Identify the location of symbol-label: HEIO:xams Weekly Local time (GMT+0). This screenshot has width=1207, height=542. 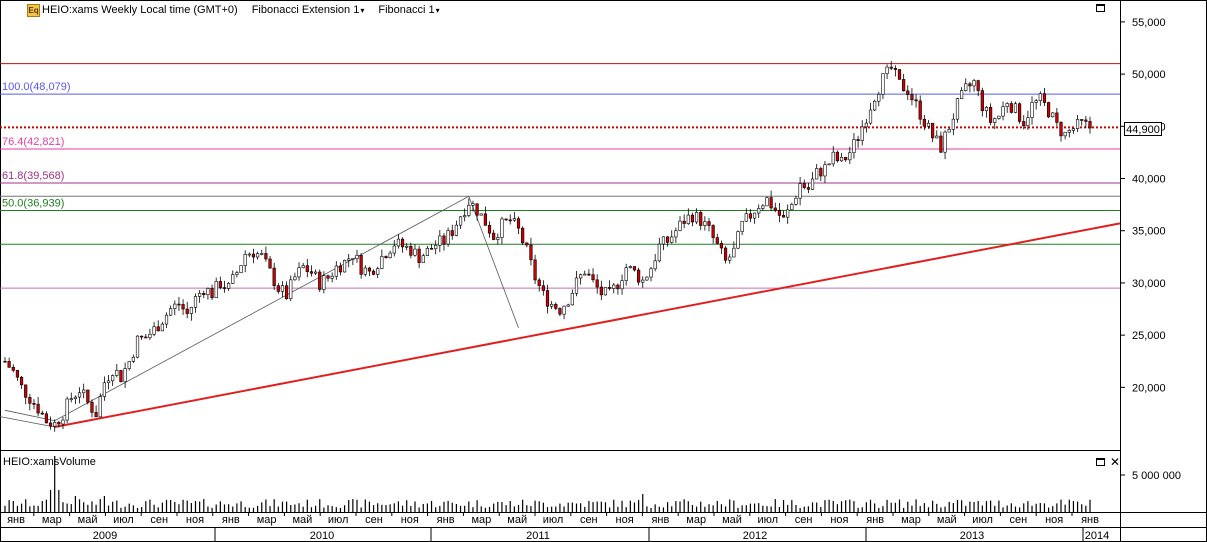
(140, 10).